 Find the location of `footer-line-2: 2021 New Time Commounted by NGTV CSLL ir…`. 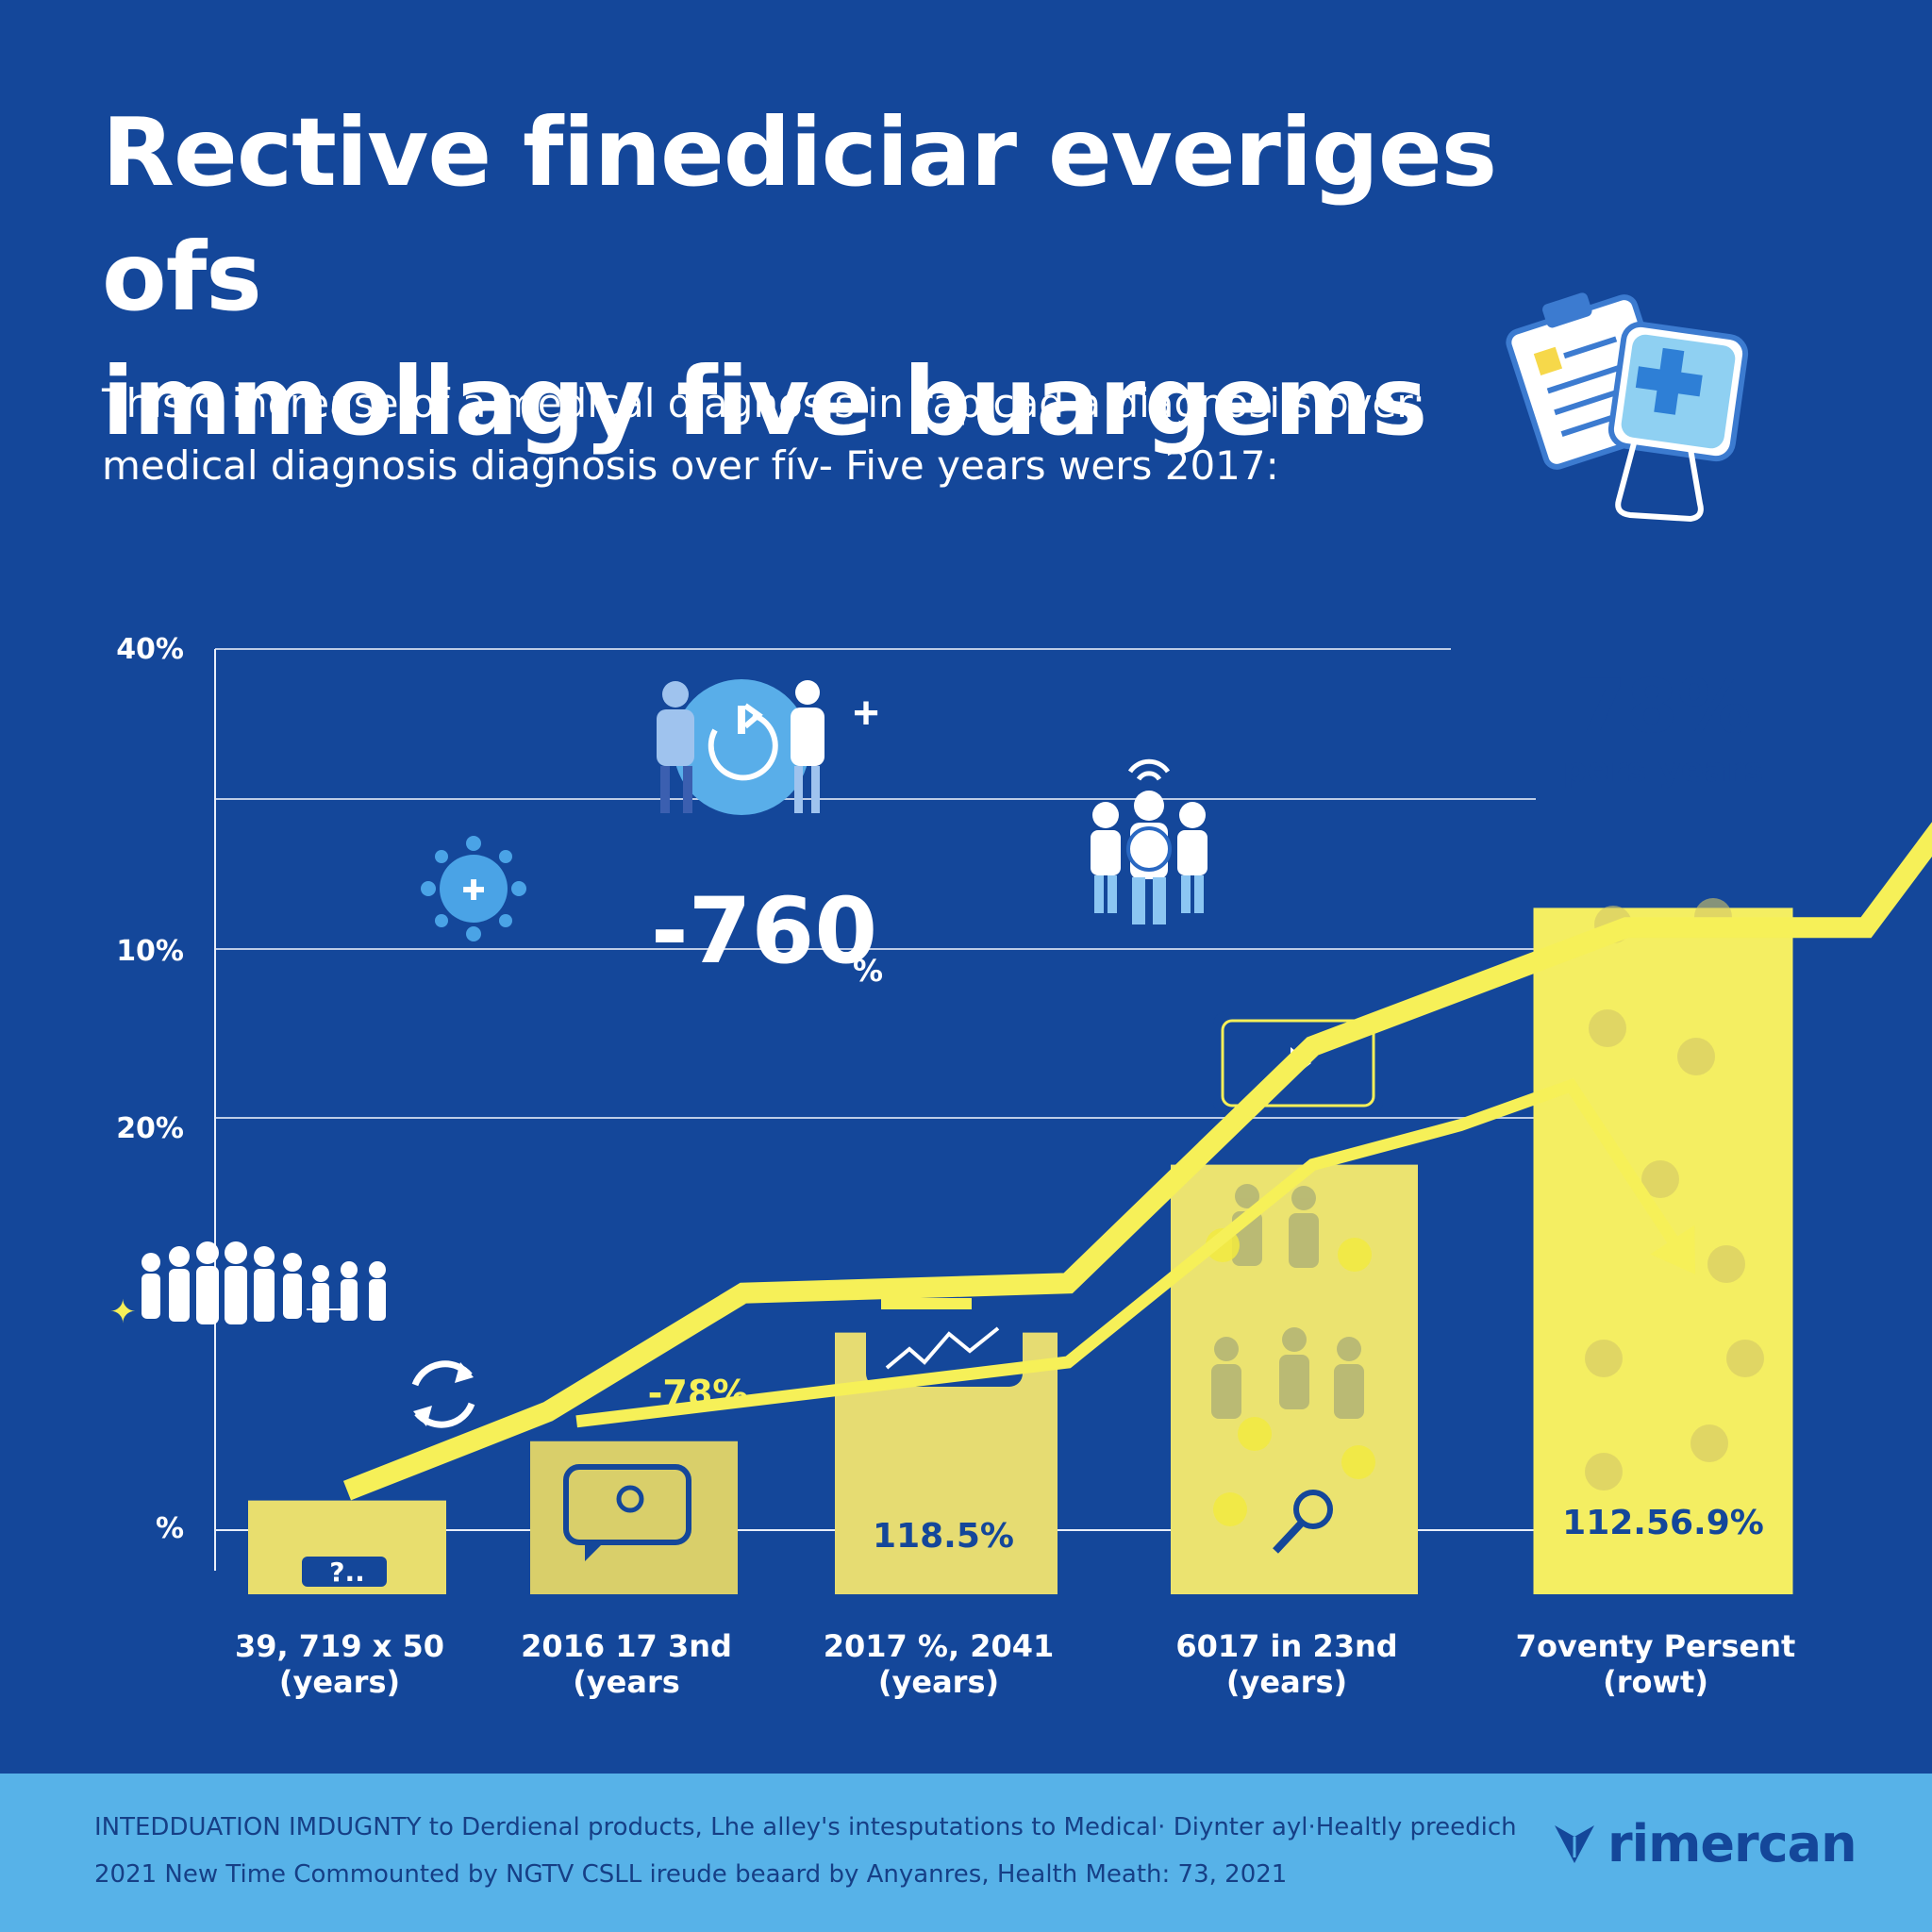

footer-line-2: 2021 New Time Commounted by NGTV CSLL ir… is located at coordinates (691, 1875).